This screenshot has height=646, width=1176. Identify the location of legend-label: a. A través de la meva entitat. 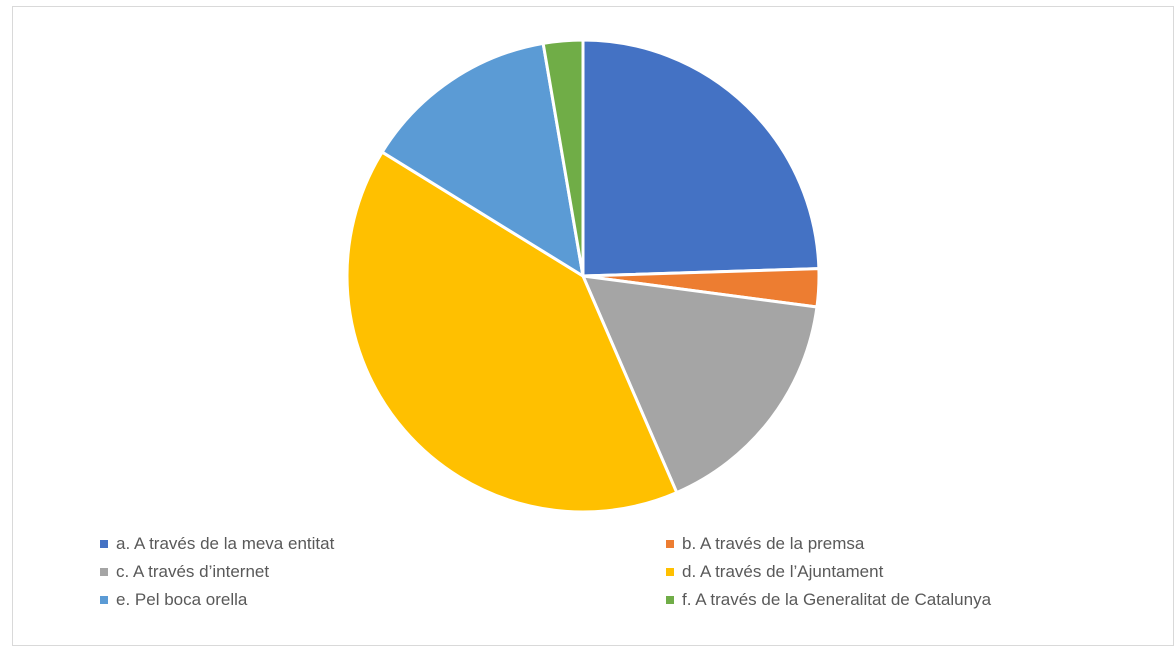
(225, 543).